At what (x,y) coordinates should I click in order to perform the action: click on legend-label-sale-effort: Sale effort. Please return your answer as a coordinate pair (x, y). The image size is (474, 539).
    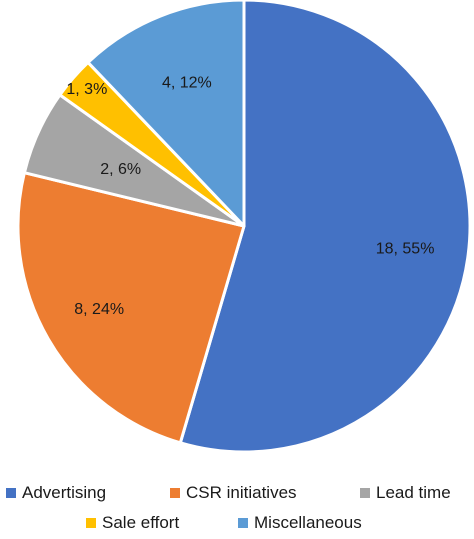
    Looking at the image, I should click on (141, 522).